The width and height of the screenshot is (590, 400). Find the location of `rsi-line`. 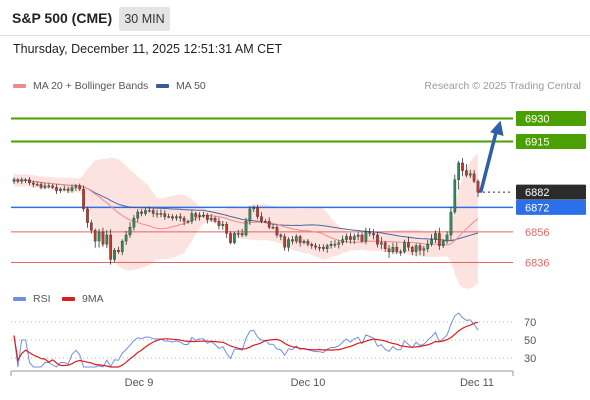

rsi-line is located at coordinates (246, 340).